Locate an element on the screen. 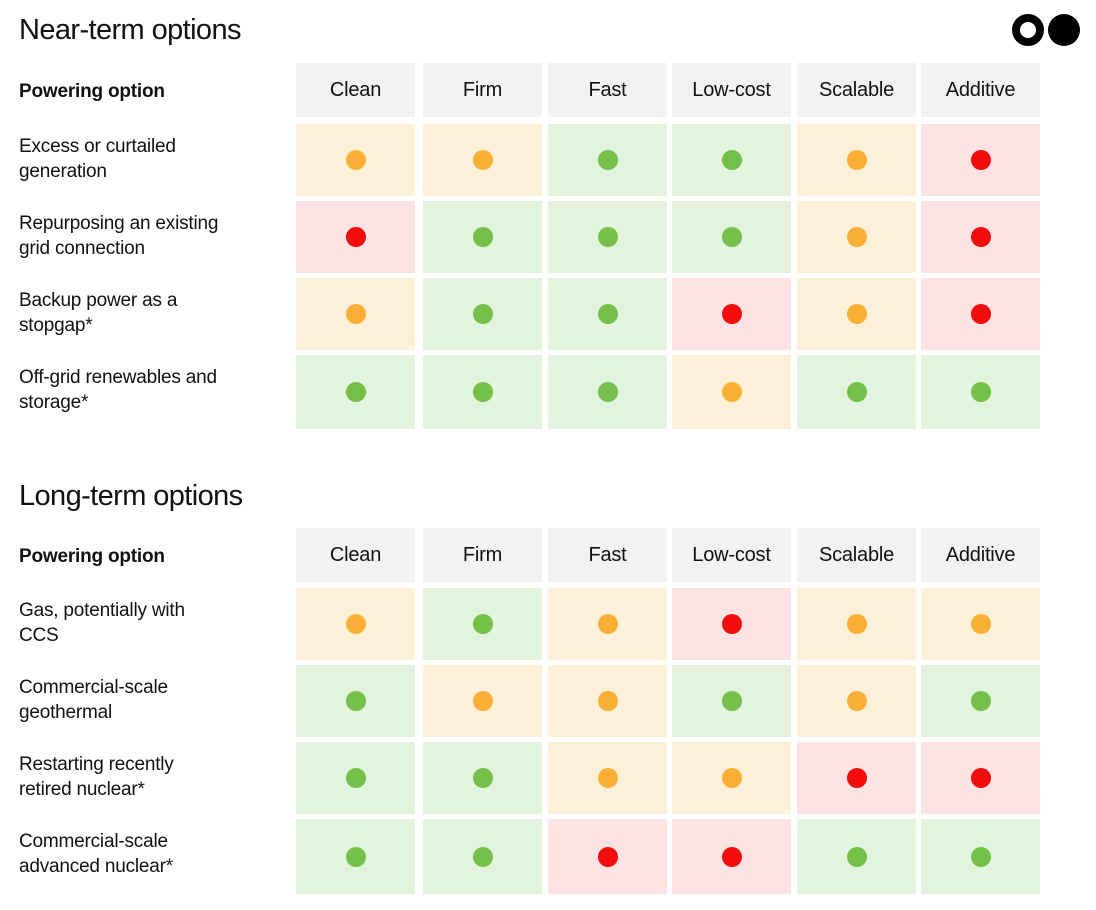 This screenshot has width=1096, height=910. section-title: Long-term options is located at coordinates (131, 496).